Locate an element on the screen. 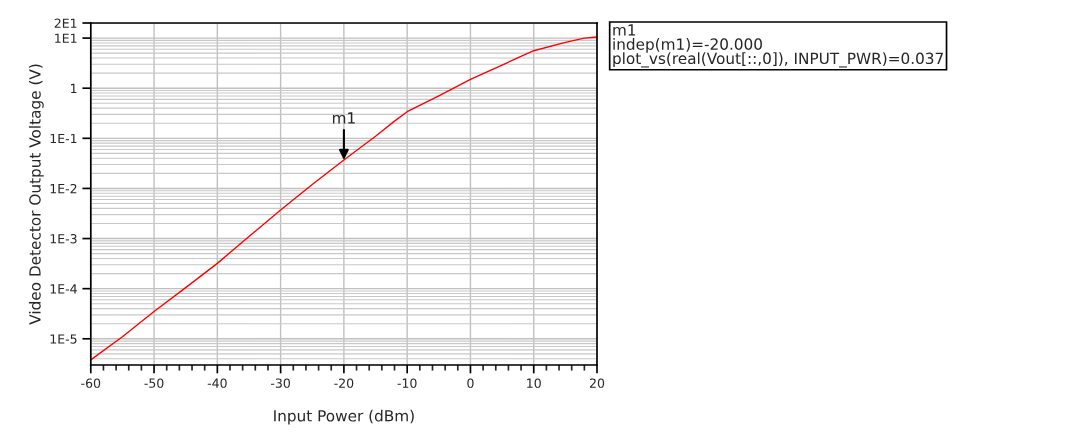  x-tick-label: -40 is located at coordinates (217, 383).